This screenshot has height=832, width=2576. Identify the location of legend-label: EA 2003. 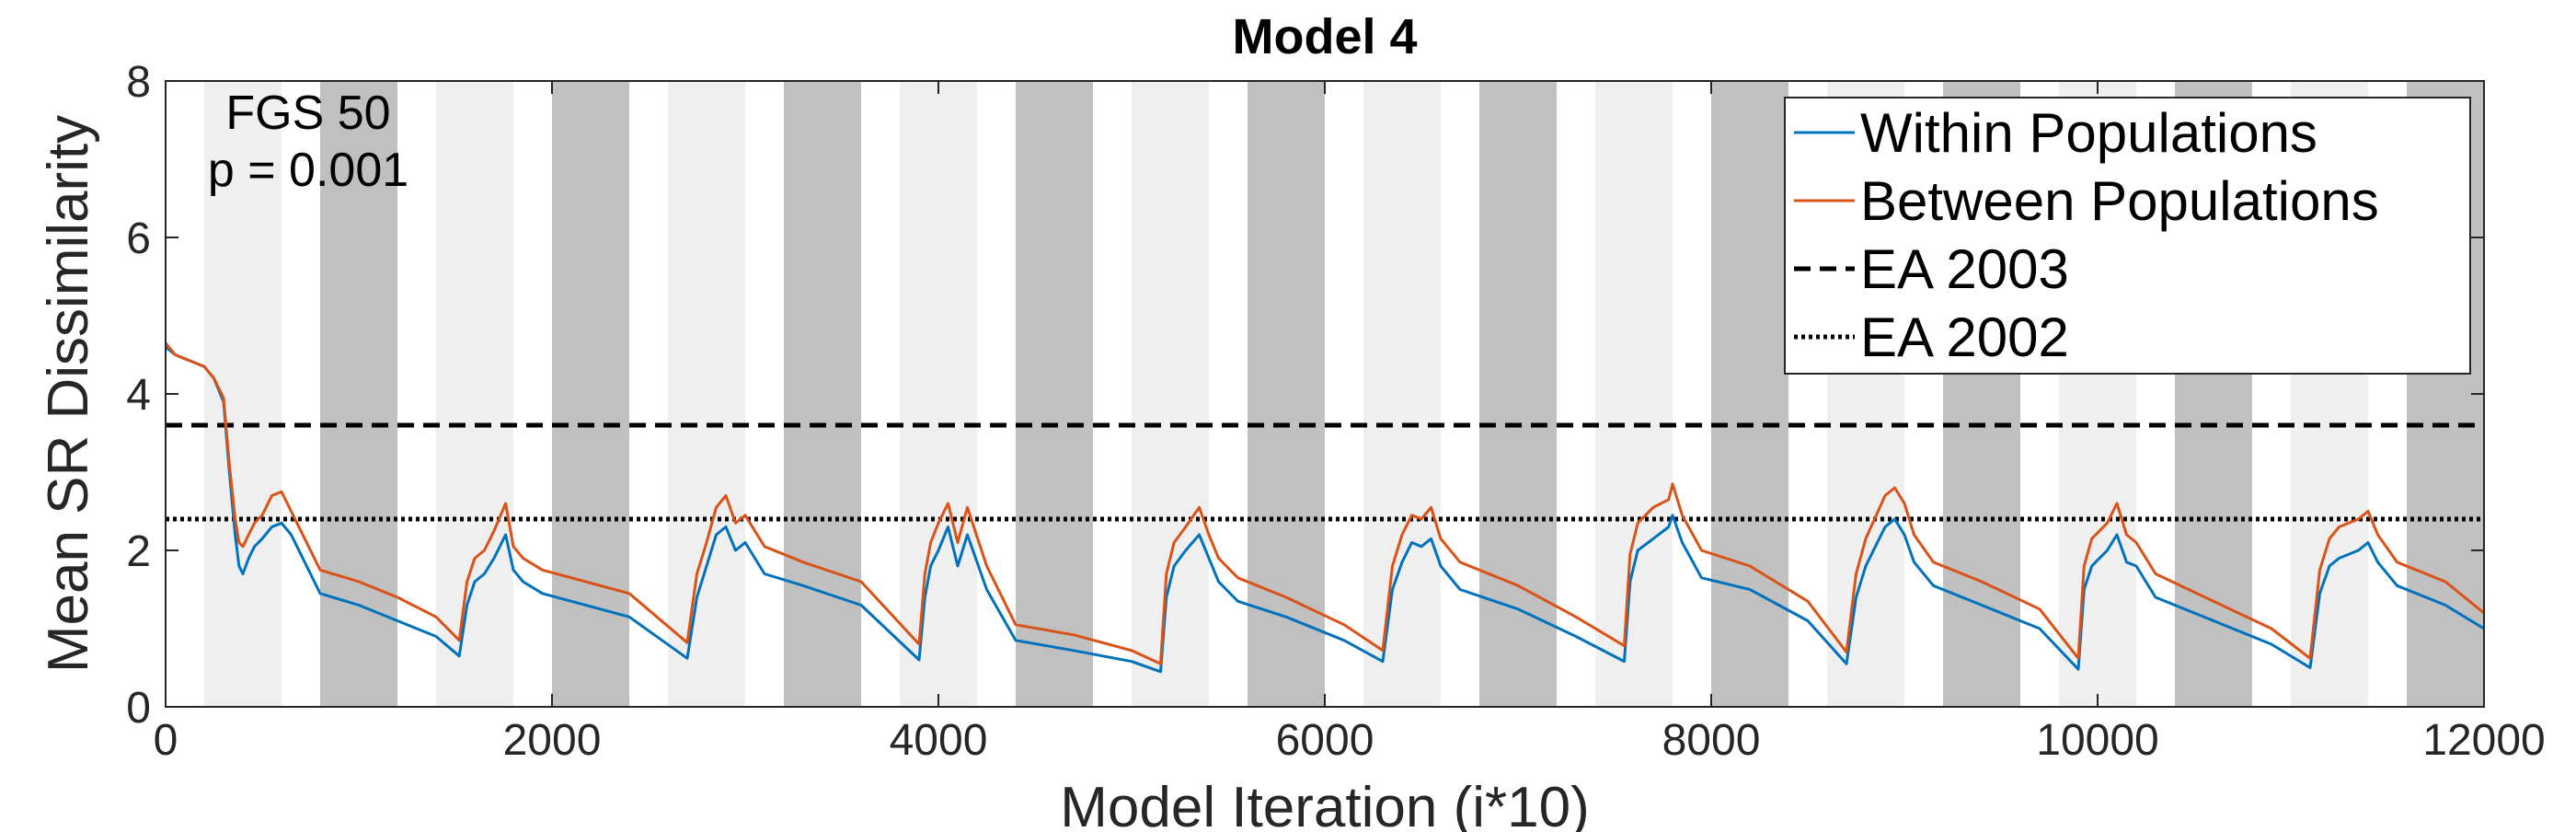
(1964, 269).